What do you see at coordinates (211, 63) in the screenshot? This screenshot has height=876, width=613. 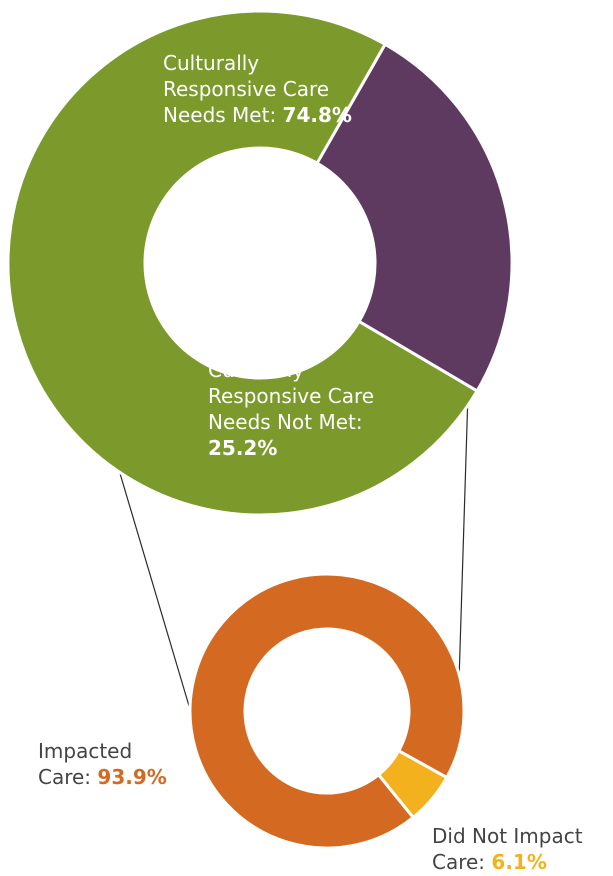 I see `label-needs-met-line1: Culturally` at bounding box center [211, 63].